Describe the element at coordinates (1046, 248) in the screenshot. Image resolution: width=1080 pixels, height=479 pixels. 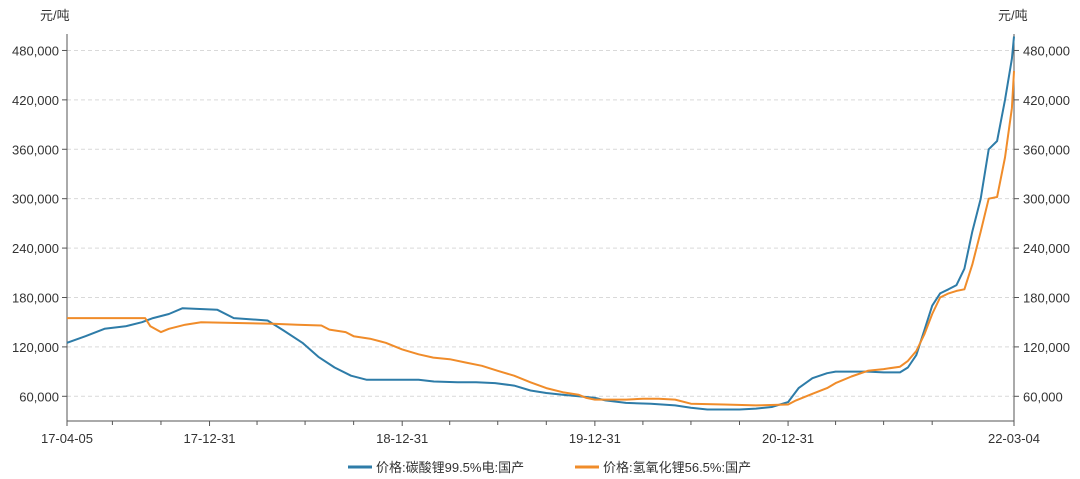
I see `right-y-tick-label: 240,000` at that location.